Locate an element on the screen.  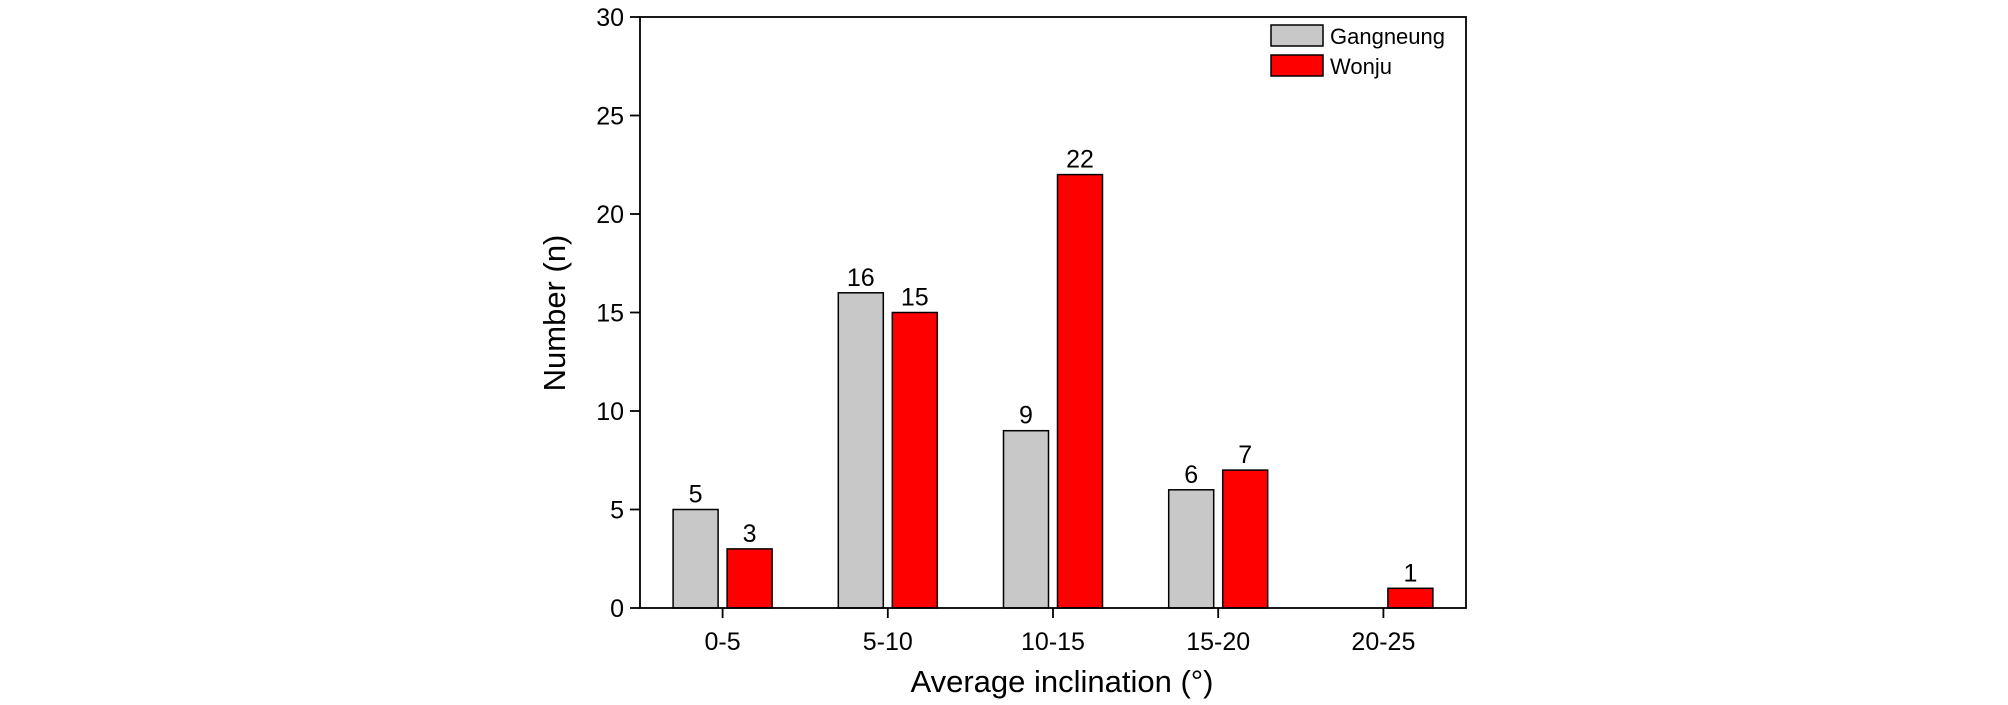
data-label-gangneung-0-5: 5 is located at coordinates (696, 495).